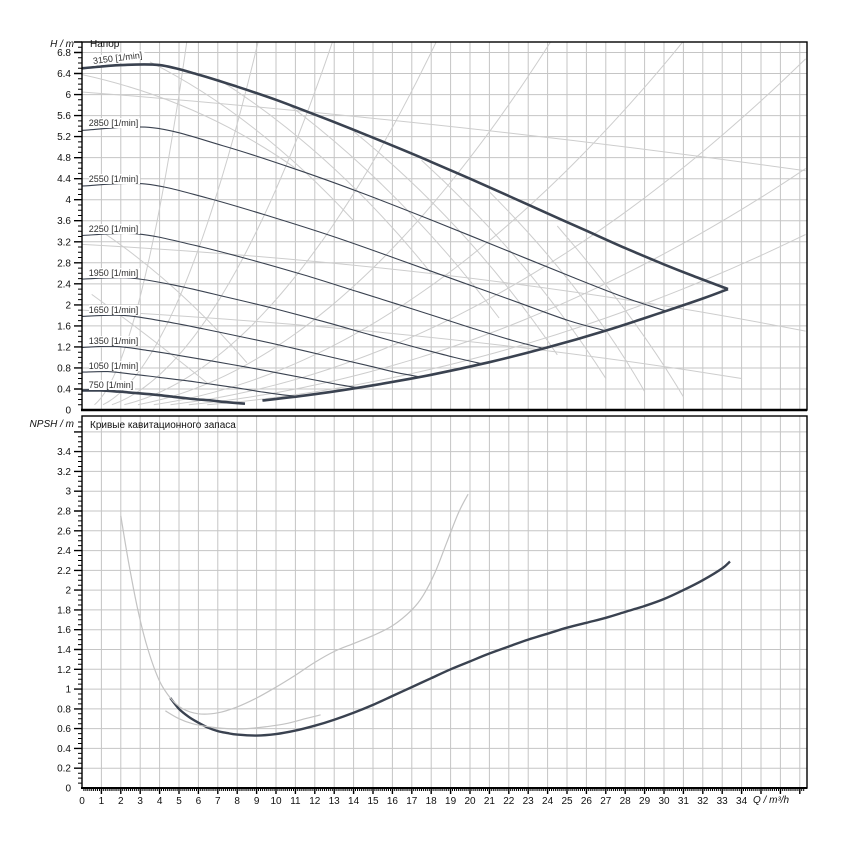  Describe the element at coordinates (68, 411) in the screenshot. I see `head-y-tick-label: 0` at that location.